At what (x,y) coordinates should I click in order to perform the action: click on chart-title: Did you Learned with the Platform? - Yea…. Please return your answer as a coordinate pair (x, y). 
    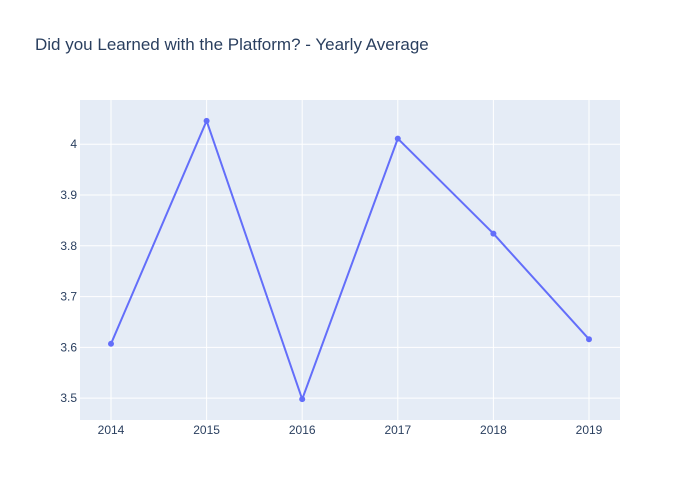
    Looking at the image, I should click on (232, 44).